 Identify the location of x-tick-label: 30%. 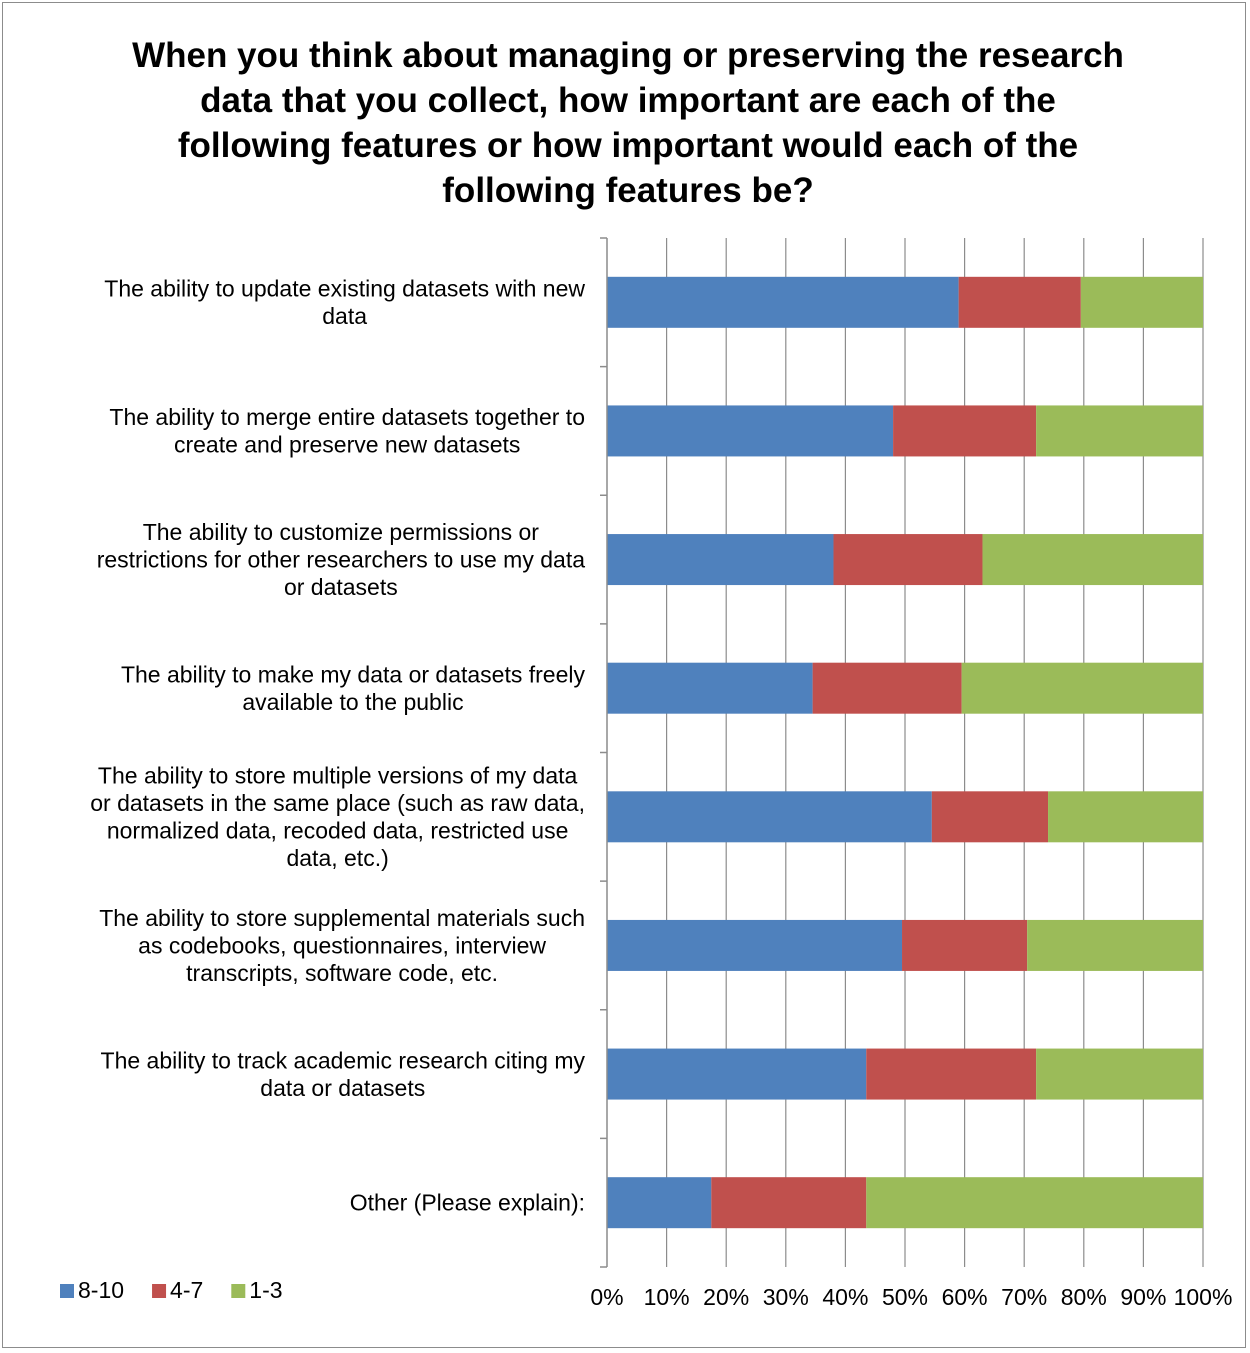
(786, 1297).